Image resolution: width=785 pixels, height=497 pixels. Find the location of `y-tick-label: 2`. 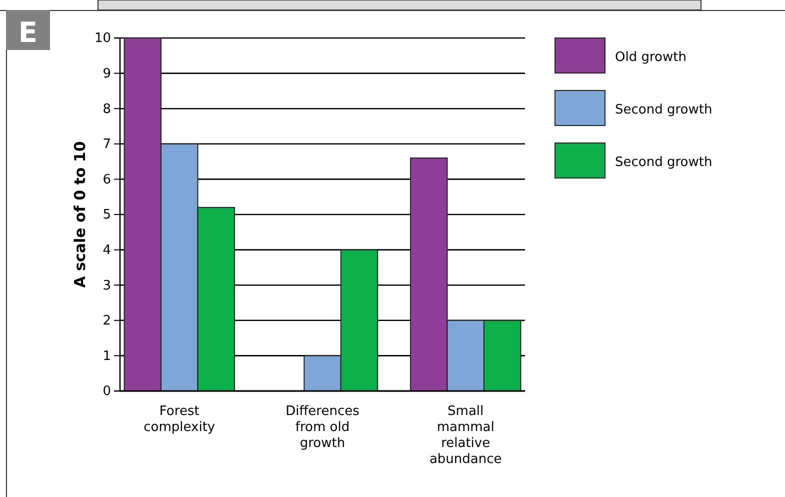

y-tick-label: 2 is located at coordinates (106, 321).